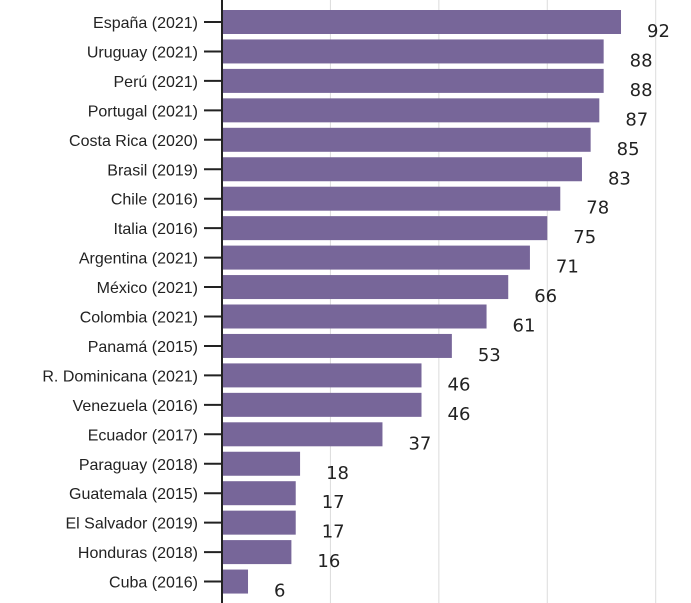  Describe the element at coordinates (153, 583) in the screenshot. I see `category-label: Cuba (2016)` at that location.